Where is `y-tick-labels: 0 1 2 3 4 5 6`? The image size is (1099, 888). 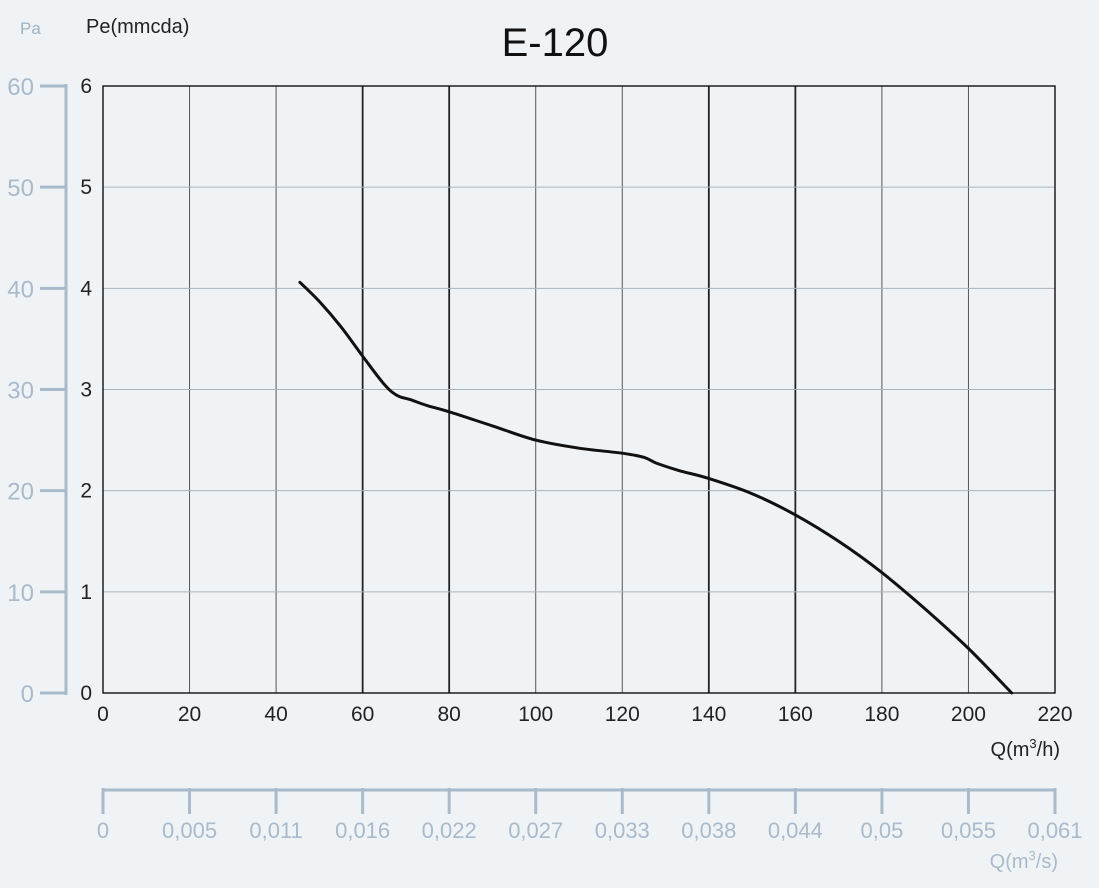 y-tick-labels: 0 1 2 3 4 5 6 is located at coordinates (86, 390).